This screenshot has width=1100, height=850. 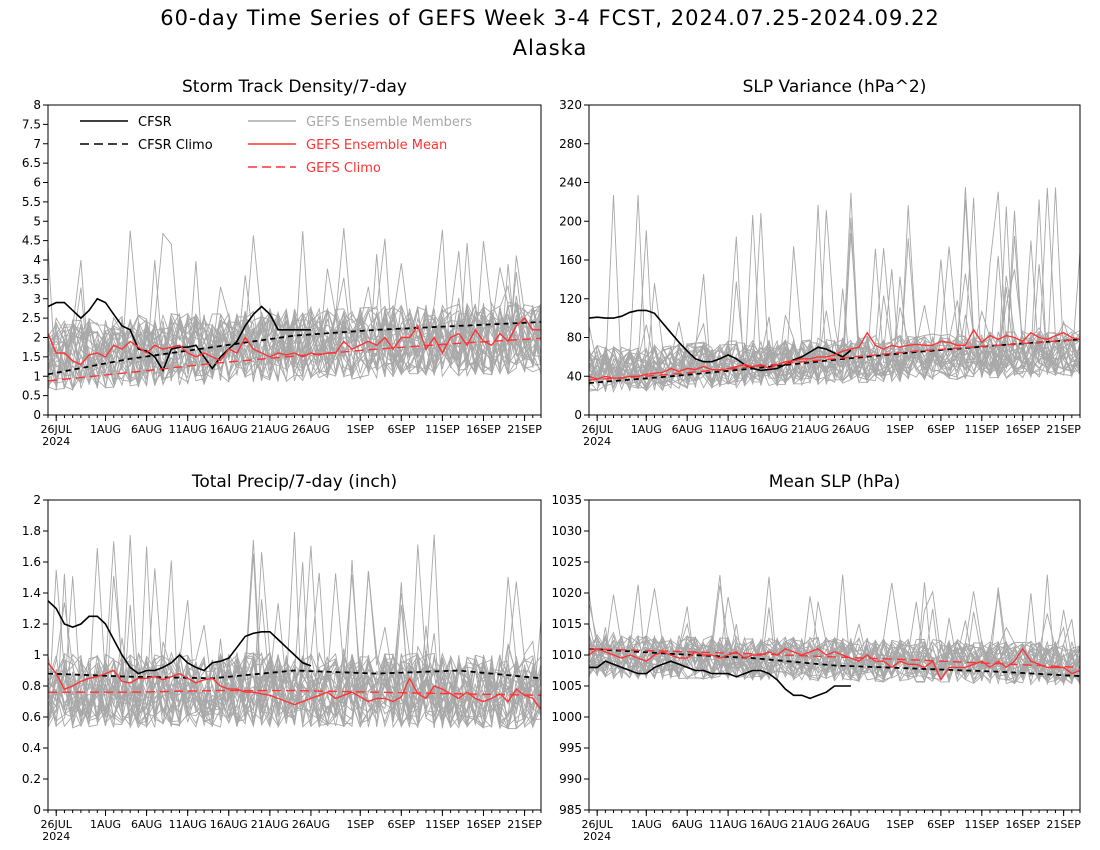 What do you see at coordinates (570, 105) in the screenshot?
I see `y-tick-label: 320` at bounding box center [570, 105].